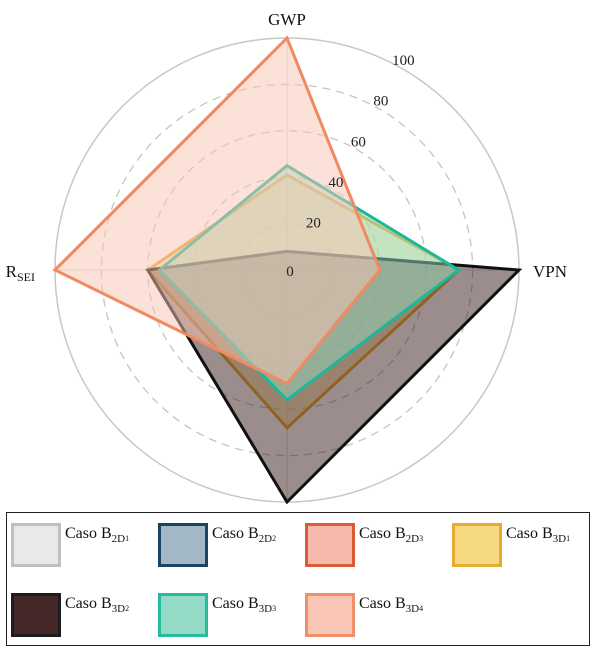 This screenshot has width=596, height=651. Describe the element at coordinates (97, 605) in the screenshot. I see `legend-label: Caso B3D2` at that location.